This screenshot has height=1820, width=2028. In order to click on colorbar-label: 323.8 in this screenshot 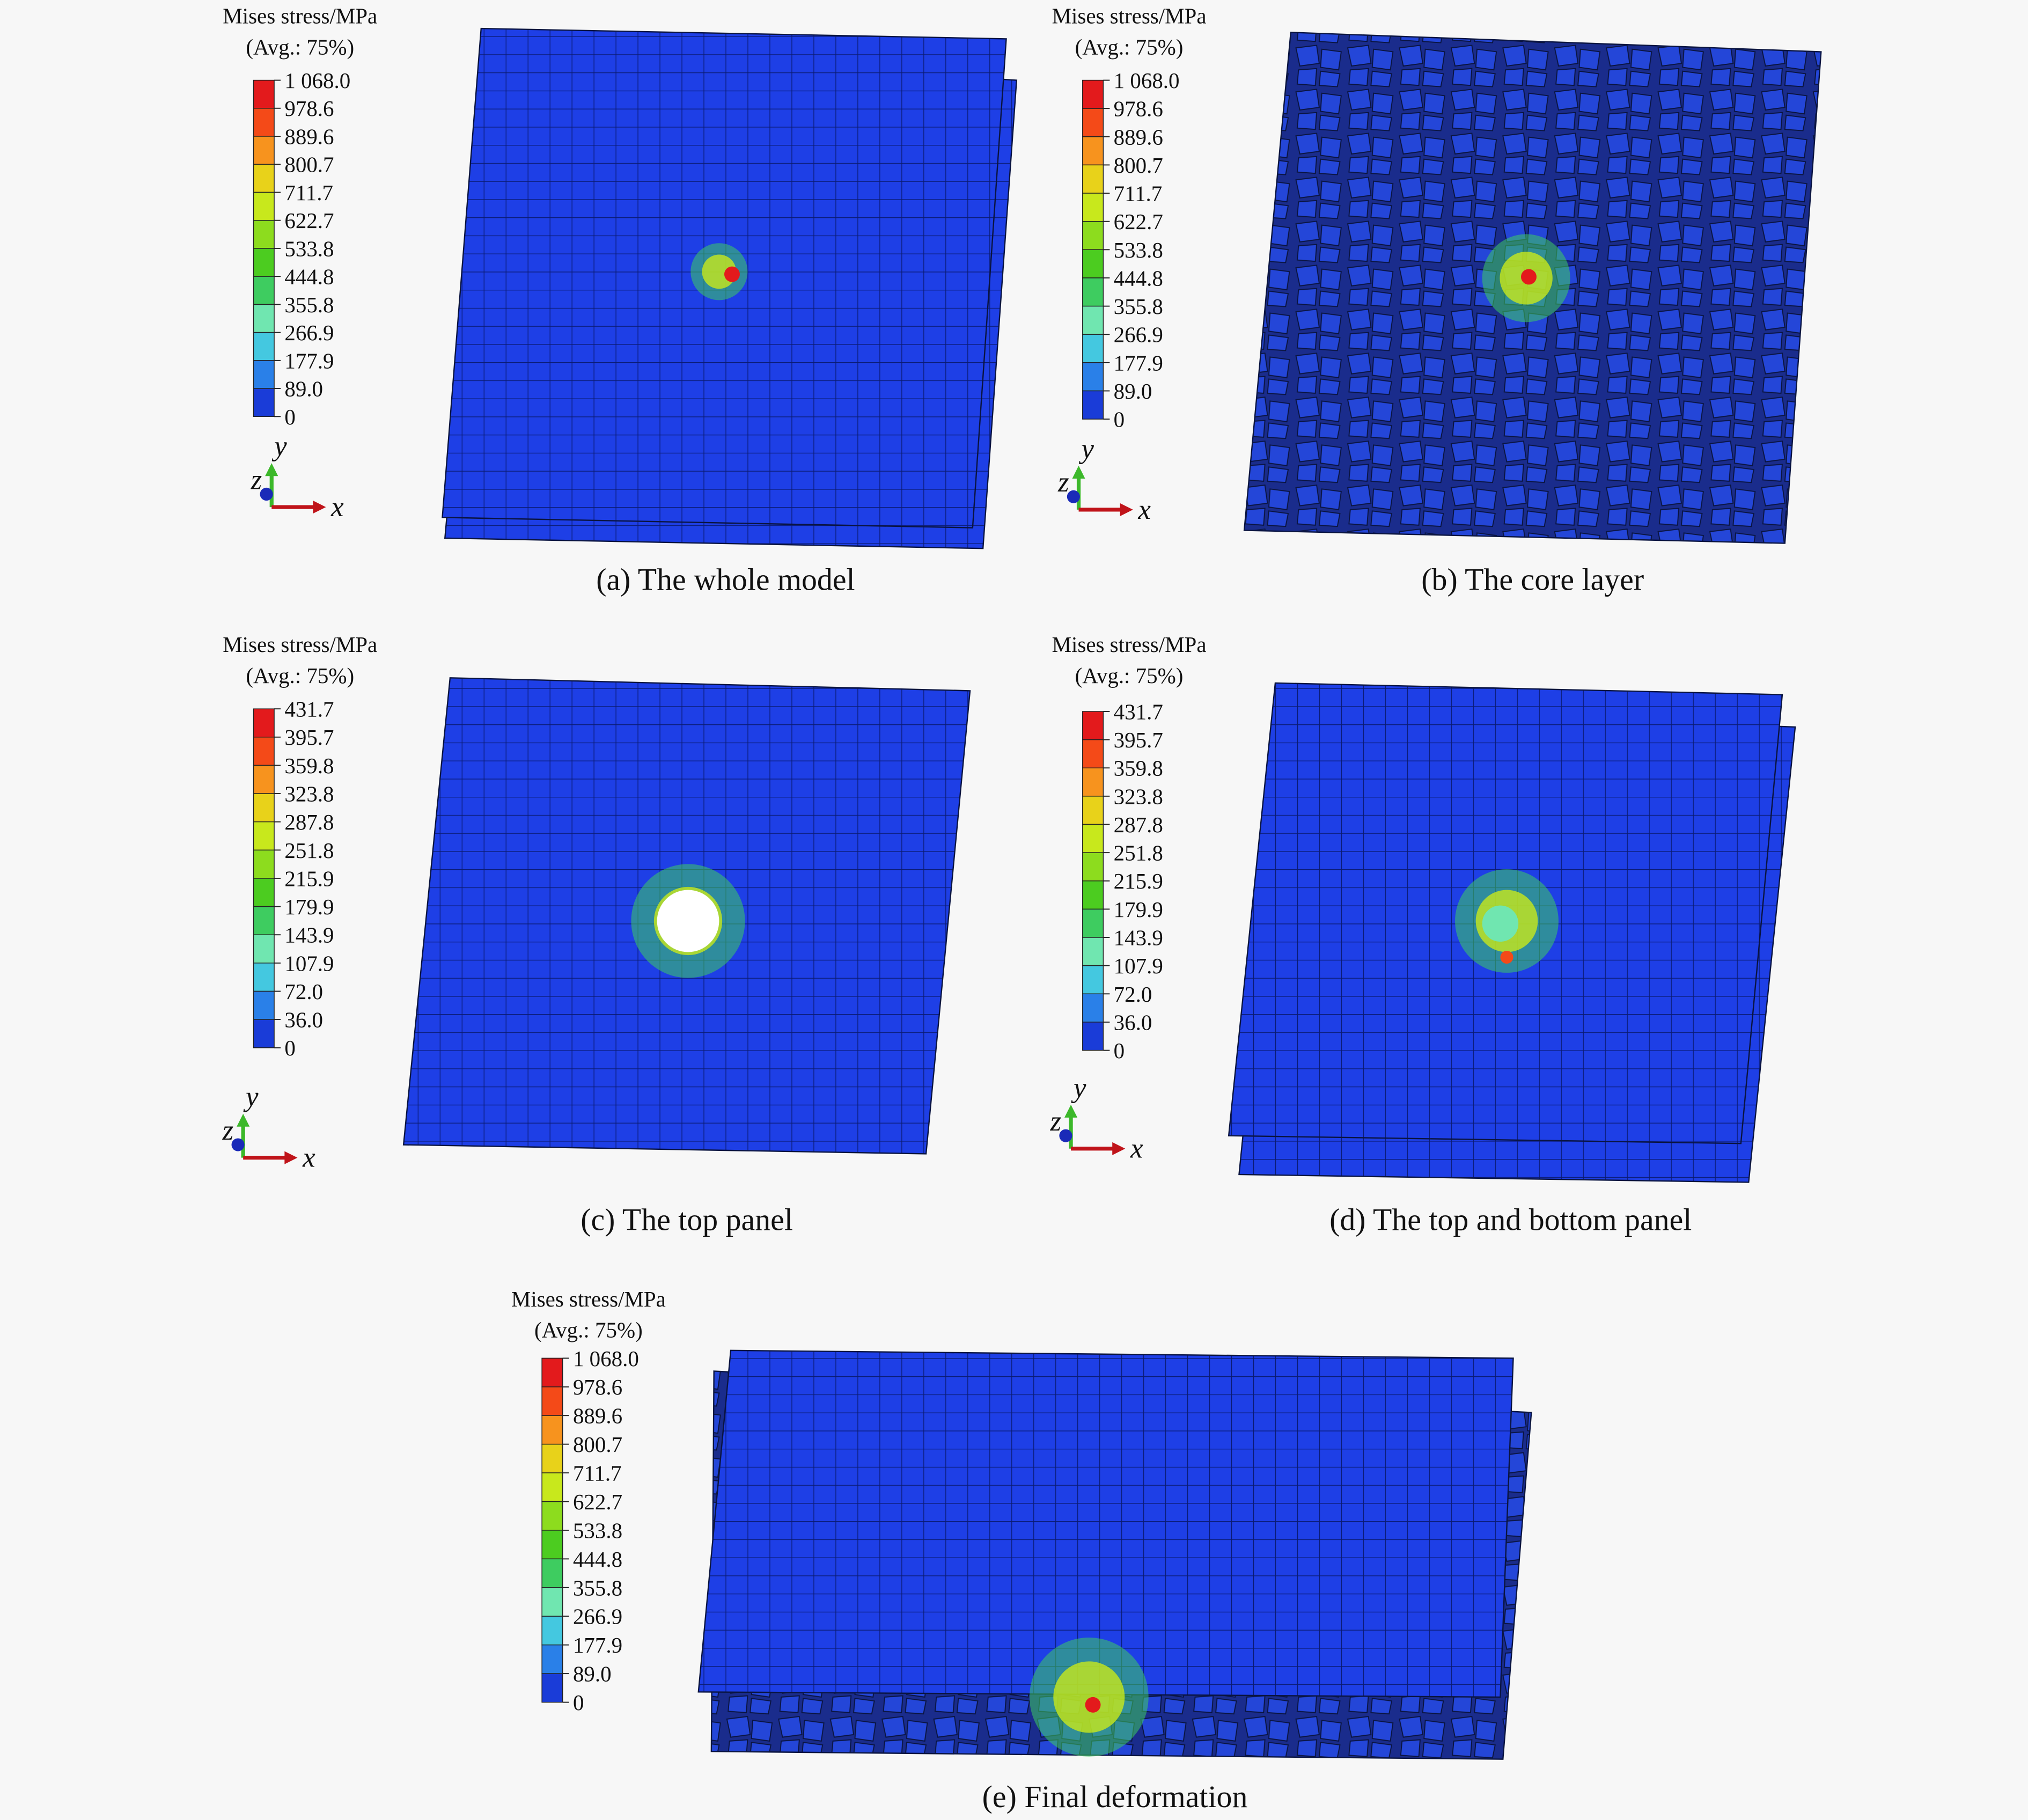, I will do `click(309, 794)`.